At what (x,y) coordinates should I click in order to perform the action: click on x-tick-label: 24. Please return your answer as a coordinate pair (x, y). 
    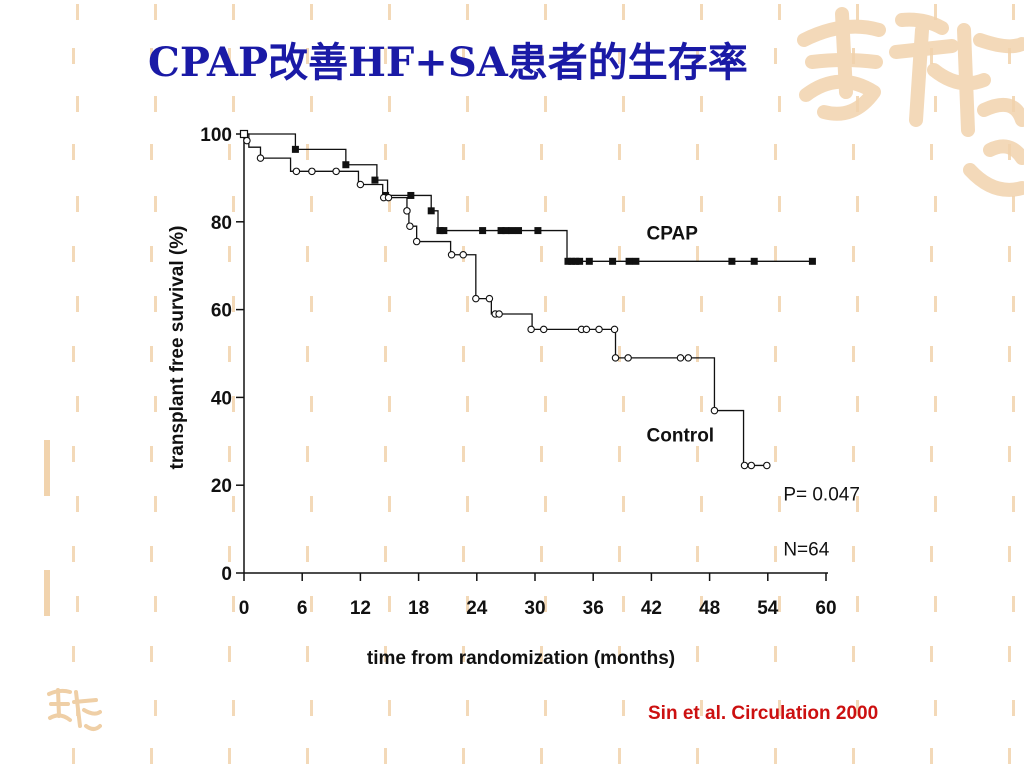
    Looking at the image, I should click on (477, 608).